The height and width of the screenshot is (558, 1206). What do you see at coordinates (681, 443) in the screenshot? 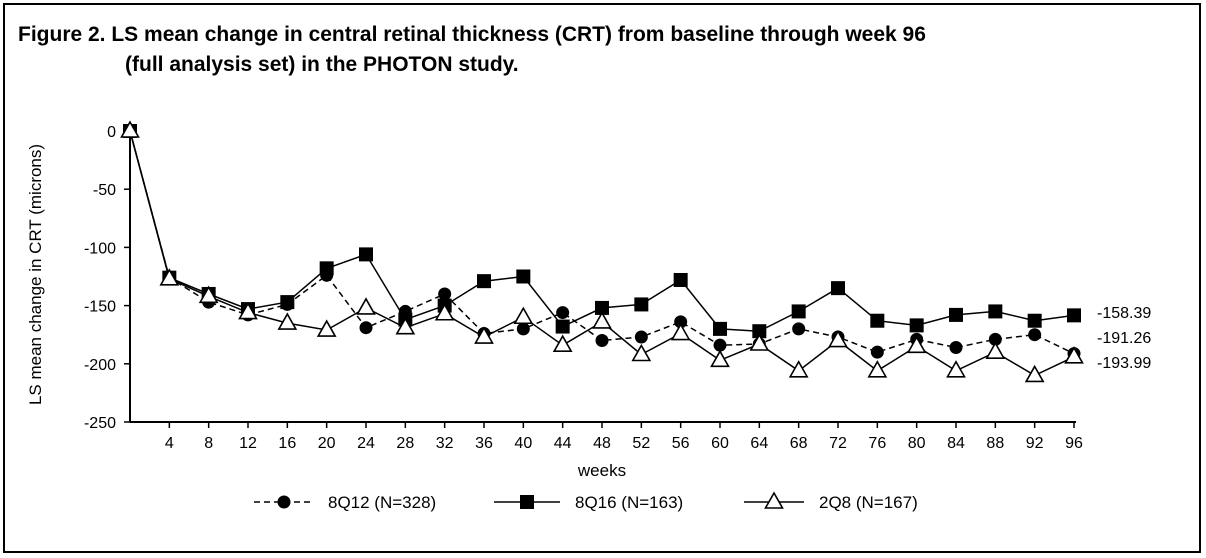
I see `x-tick-label: 56` at bounding box center [681, 443].